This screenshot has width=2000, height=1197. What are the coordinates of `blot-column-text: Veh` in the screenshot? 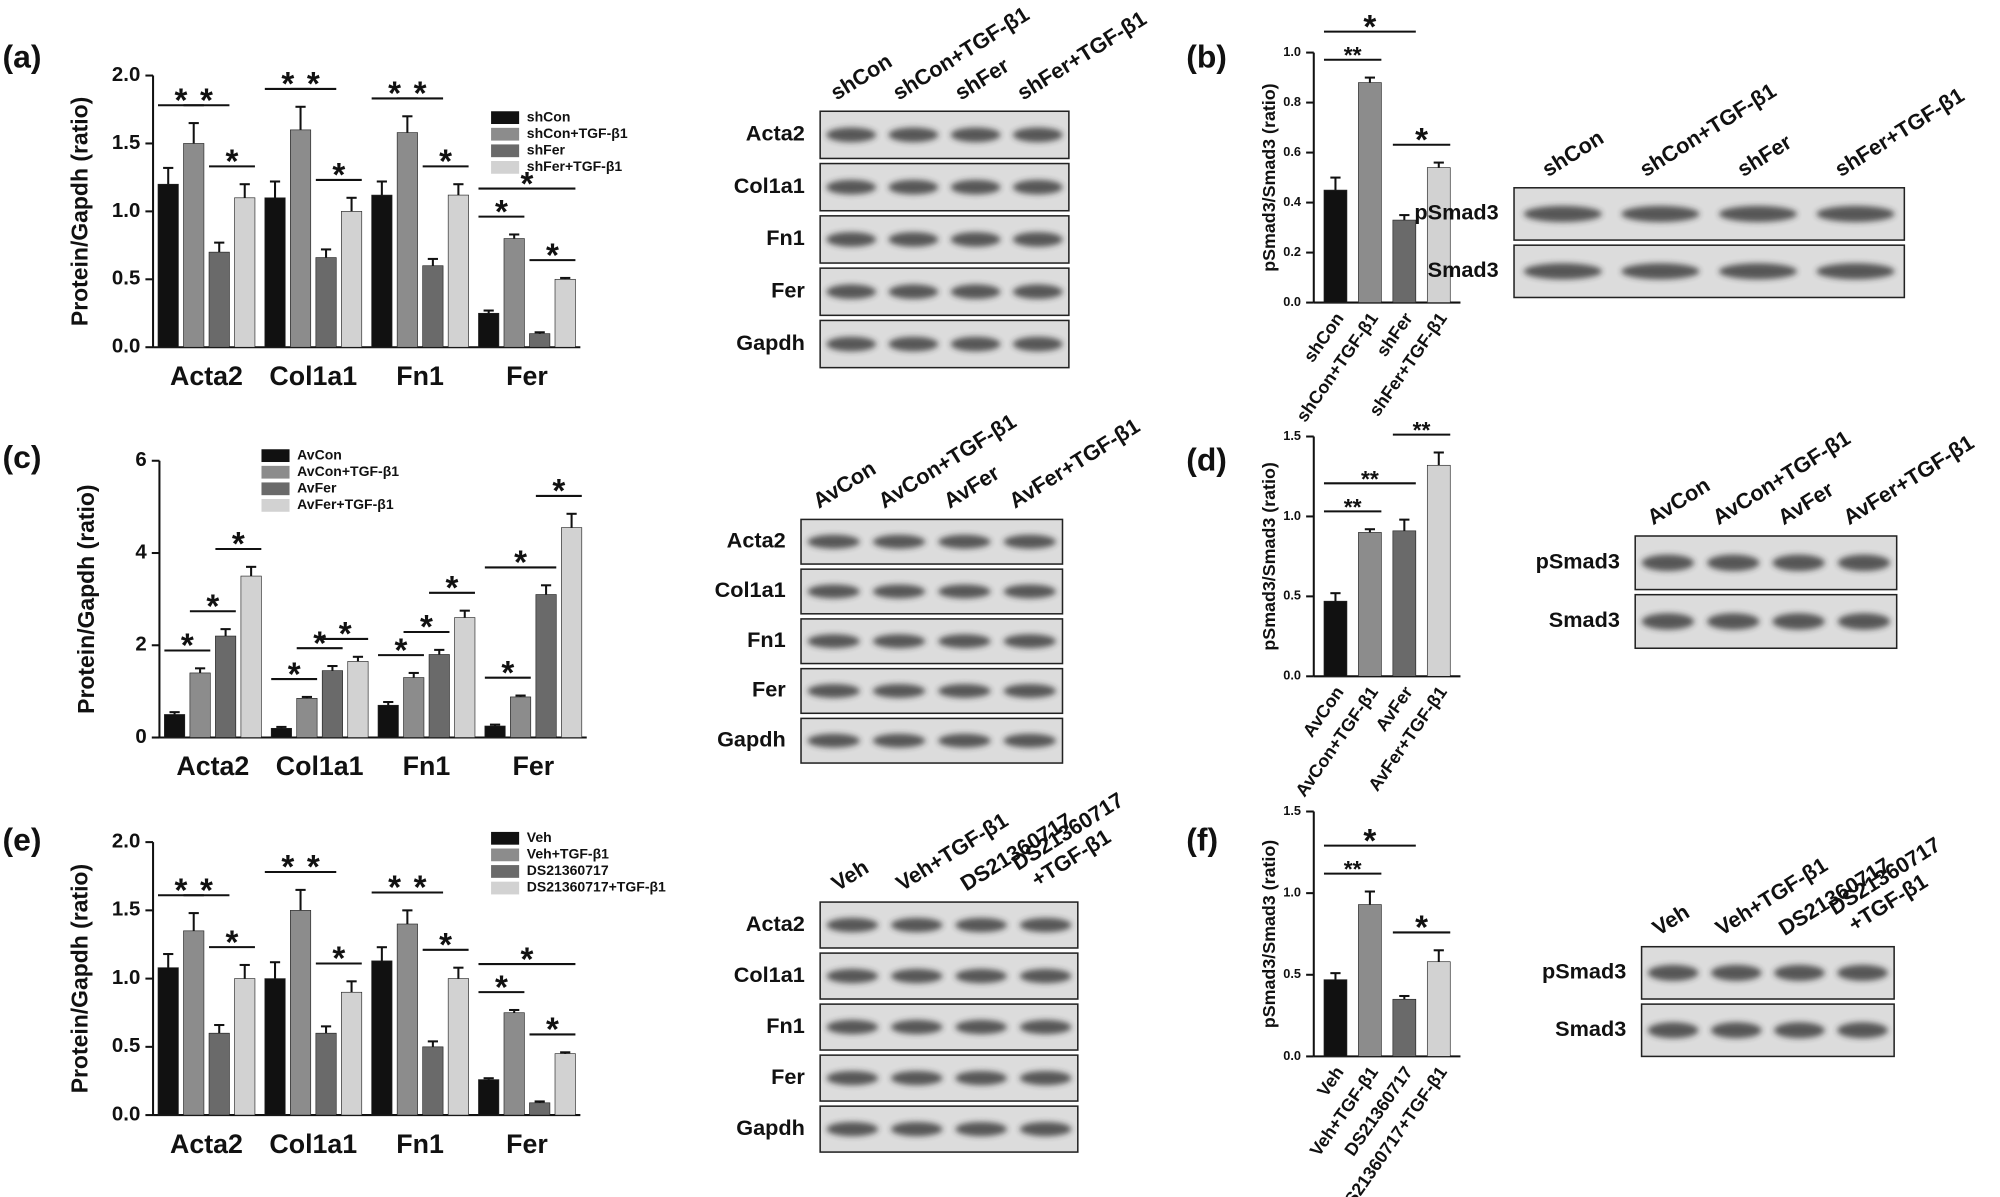 It's located at (850, 875).